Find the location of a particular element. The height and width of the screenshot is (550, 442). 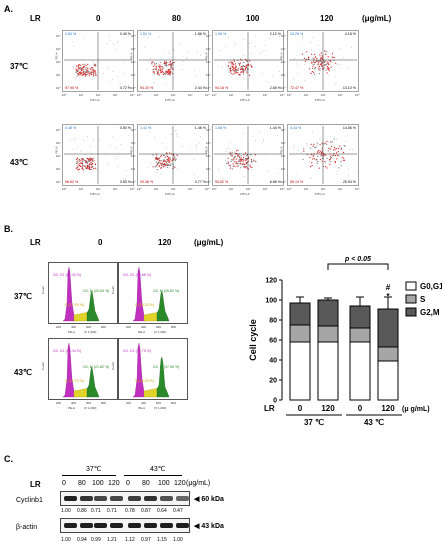

y-tick-label: 120 is located at coordinates (271, 281).